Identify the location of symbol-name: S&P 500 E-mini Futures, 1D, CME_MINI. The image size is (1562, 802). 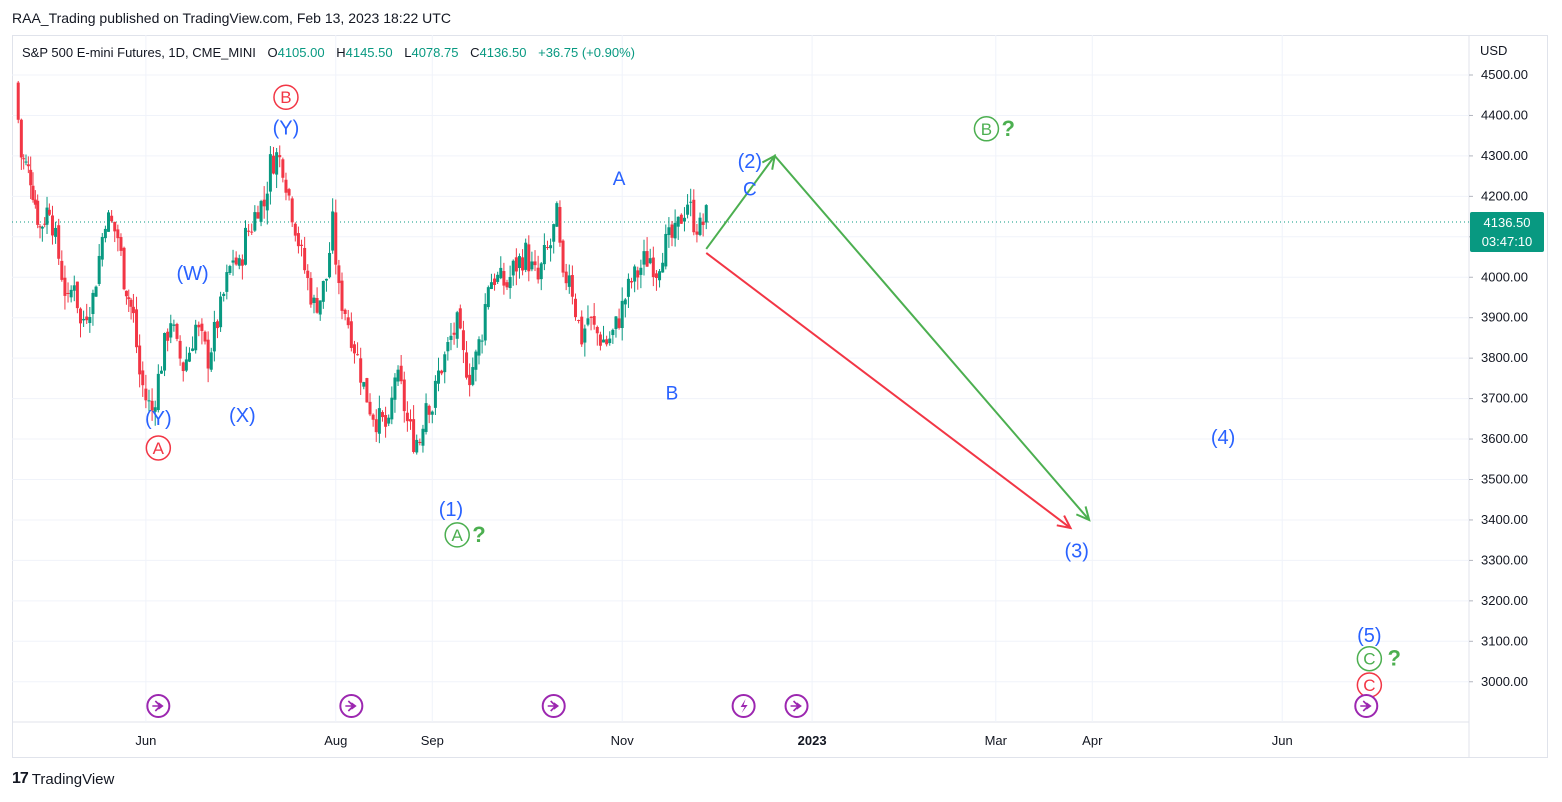
(139, 52).